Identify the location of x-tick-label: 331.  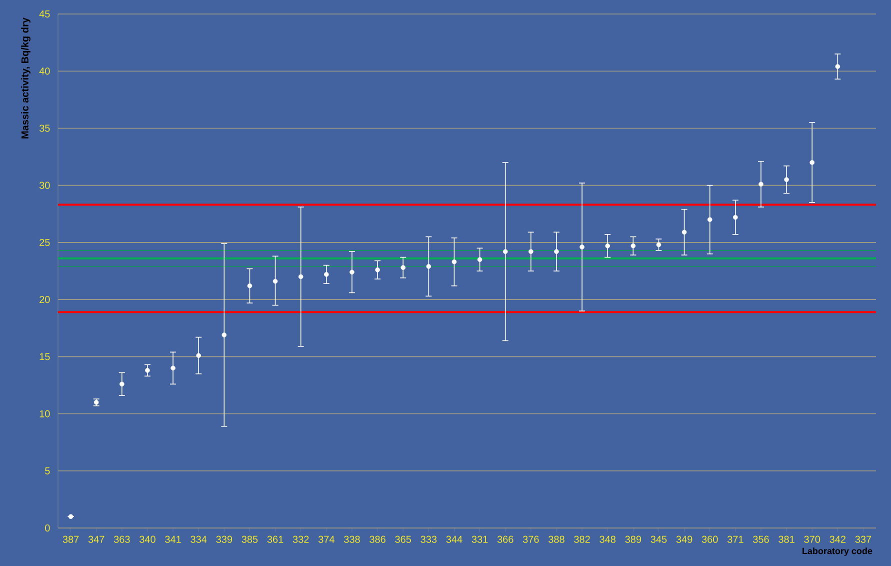
(480, 539).